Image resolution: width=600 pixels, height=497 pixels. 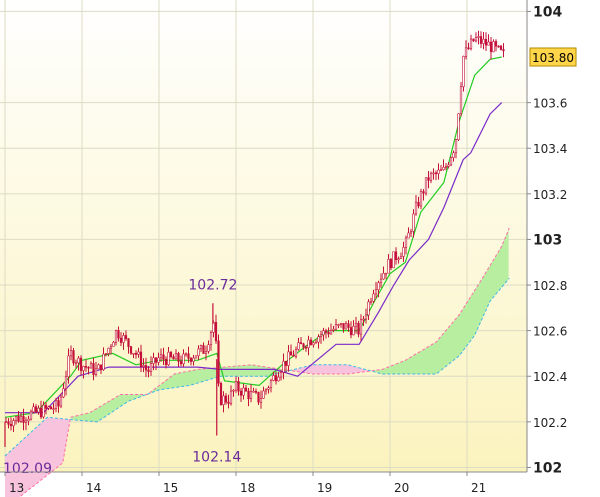 I want to click on y-tick-label: 102.8, so click(x=550, y=286).